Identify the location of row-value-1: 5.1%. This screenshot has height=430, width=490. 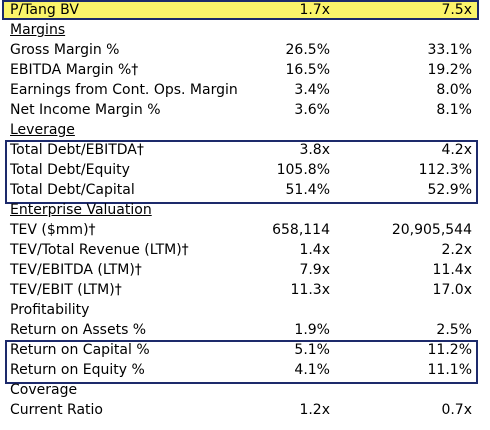
(312, 350).